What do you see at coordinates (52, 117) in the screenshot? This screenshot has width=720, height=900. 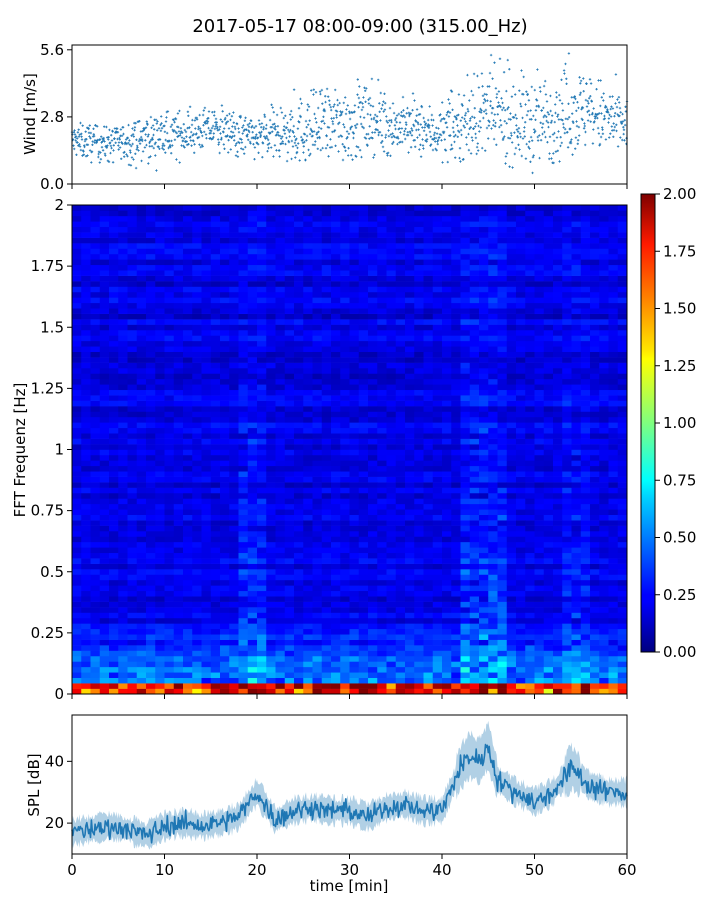 I see `wind-y-tick-label: 2.8` at bounding box center [52, 117].